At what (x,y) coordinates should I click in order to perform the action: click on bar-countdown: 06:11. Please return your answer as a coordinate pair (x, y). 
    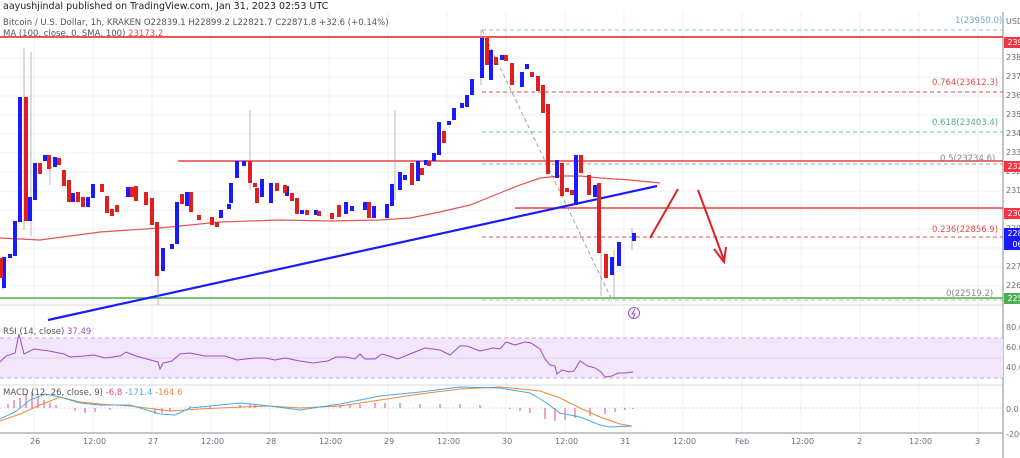
    Looking at the image, I should click on (1016, 244).